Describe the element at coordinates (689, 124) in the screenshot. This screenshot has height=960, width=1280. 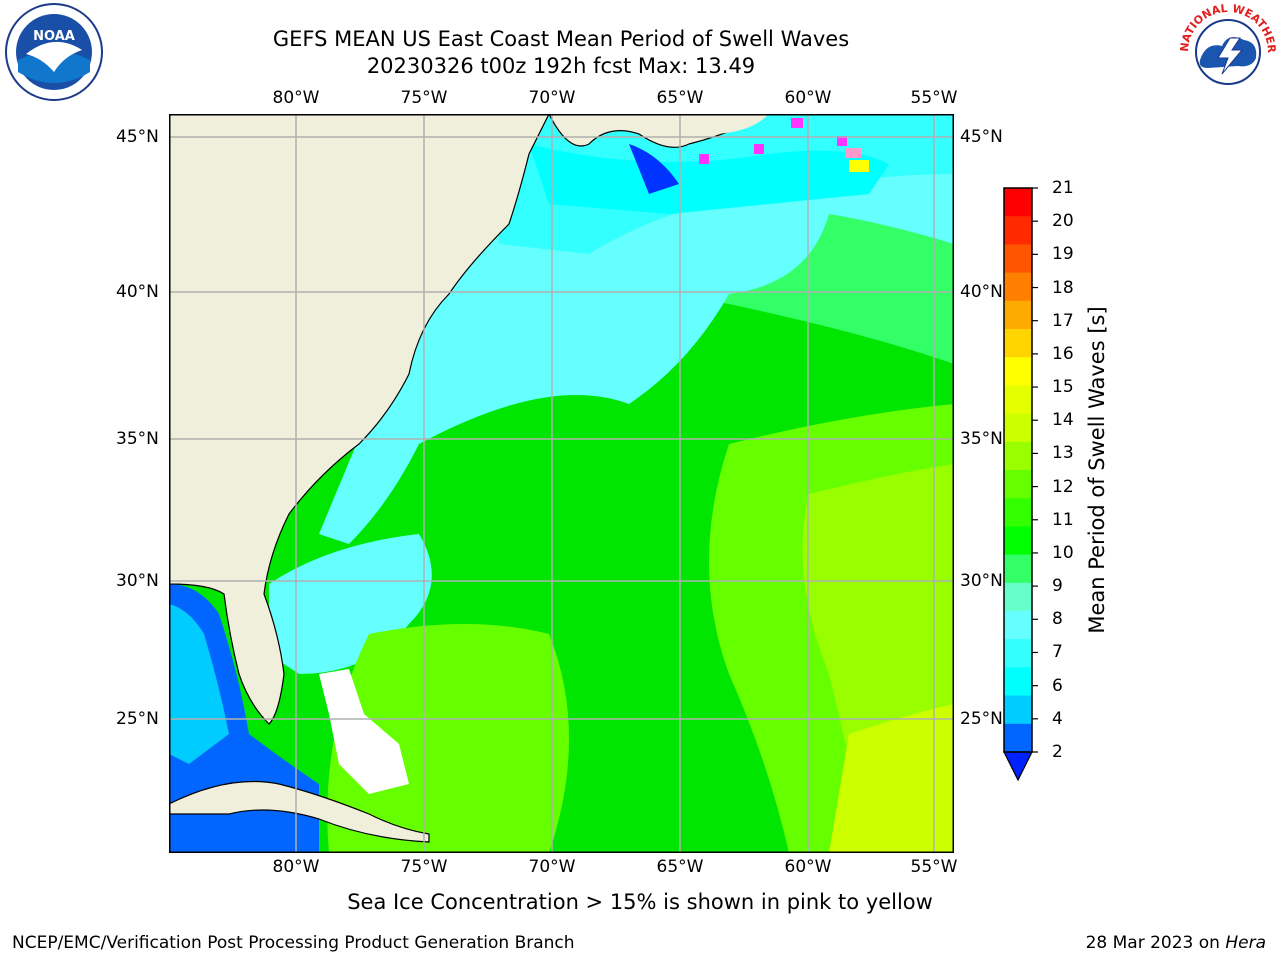
I see `nova-scotia-land` at that location.